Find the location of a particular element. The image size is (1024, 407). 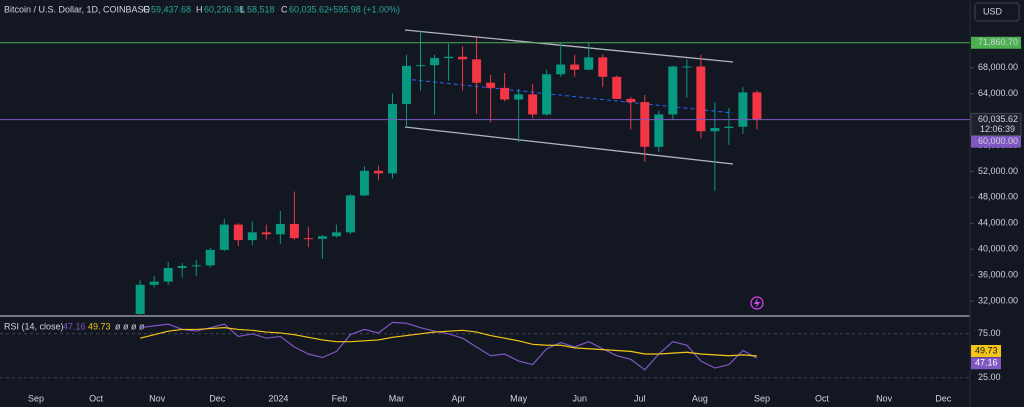

alert-icon is located at coordinates (757, 303).